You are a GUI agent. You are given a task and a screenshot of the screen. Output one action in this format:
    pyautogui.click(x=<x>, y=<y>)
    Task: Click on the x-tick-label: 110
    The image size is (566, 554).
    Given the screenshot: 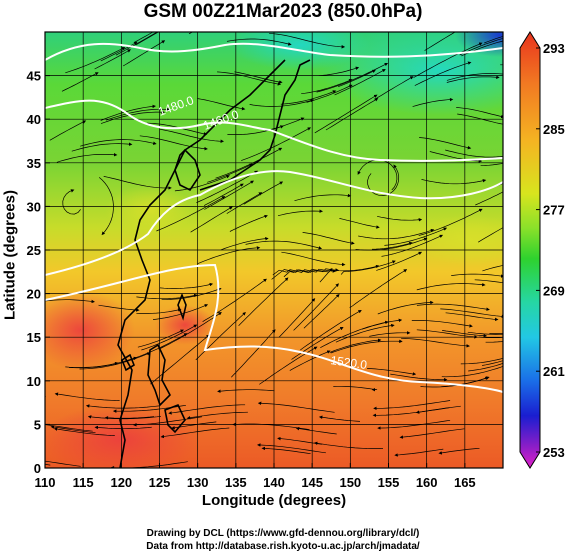 What is the action you would take?
    pyautogui.click(x=45, y=482)
    